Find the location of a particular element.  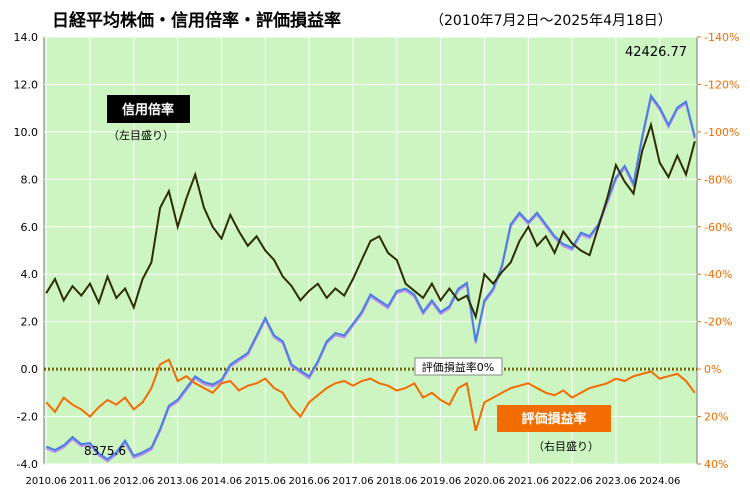

x-tick-label: 2015.06 is located at coordinates (265, 481).